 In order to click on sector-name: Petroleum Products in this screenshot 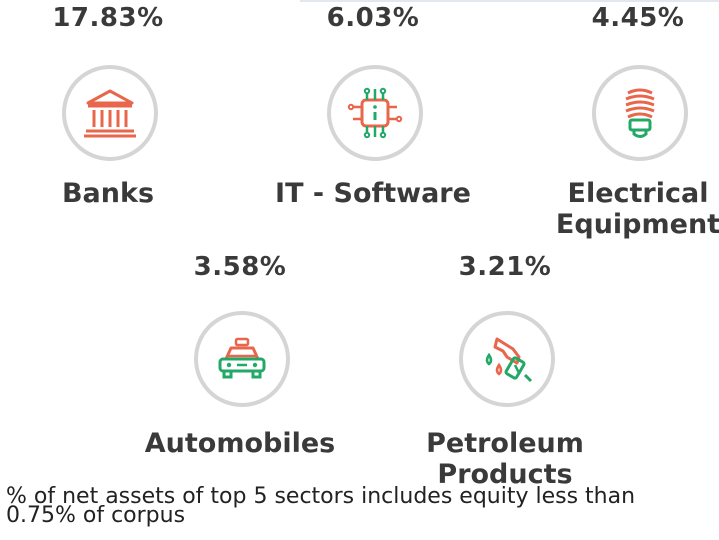, I will do `click(505, 459)`.